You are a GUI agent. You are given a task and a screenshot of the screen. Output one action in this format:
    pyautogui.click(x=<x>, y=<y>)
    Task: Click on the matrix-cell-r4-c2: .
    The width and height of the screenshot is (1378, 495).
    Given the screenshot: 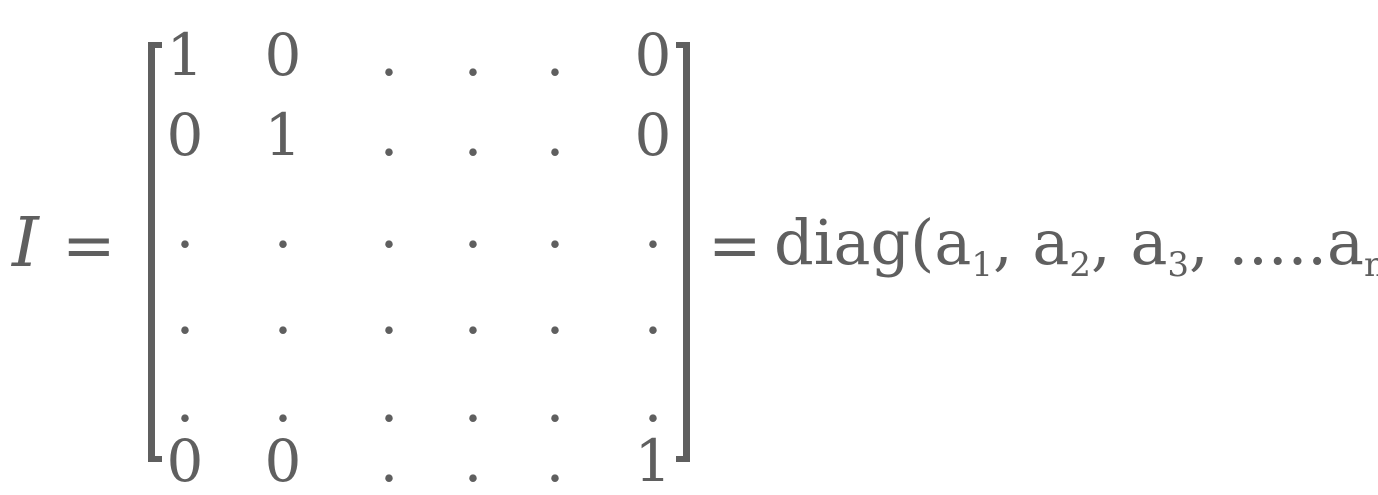 What is the action you would take?
    pyautogui.click(x=283, y=313)
    